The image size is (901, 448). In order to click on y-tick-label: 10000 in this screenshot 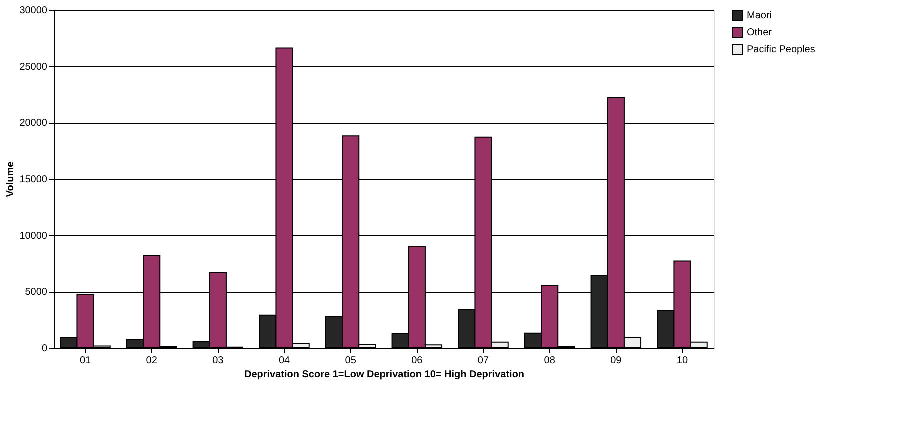, I will do `click(34, 236)`.